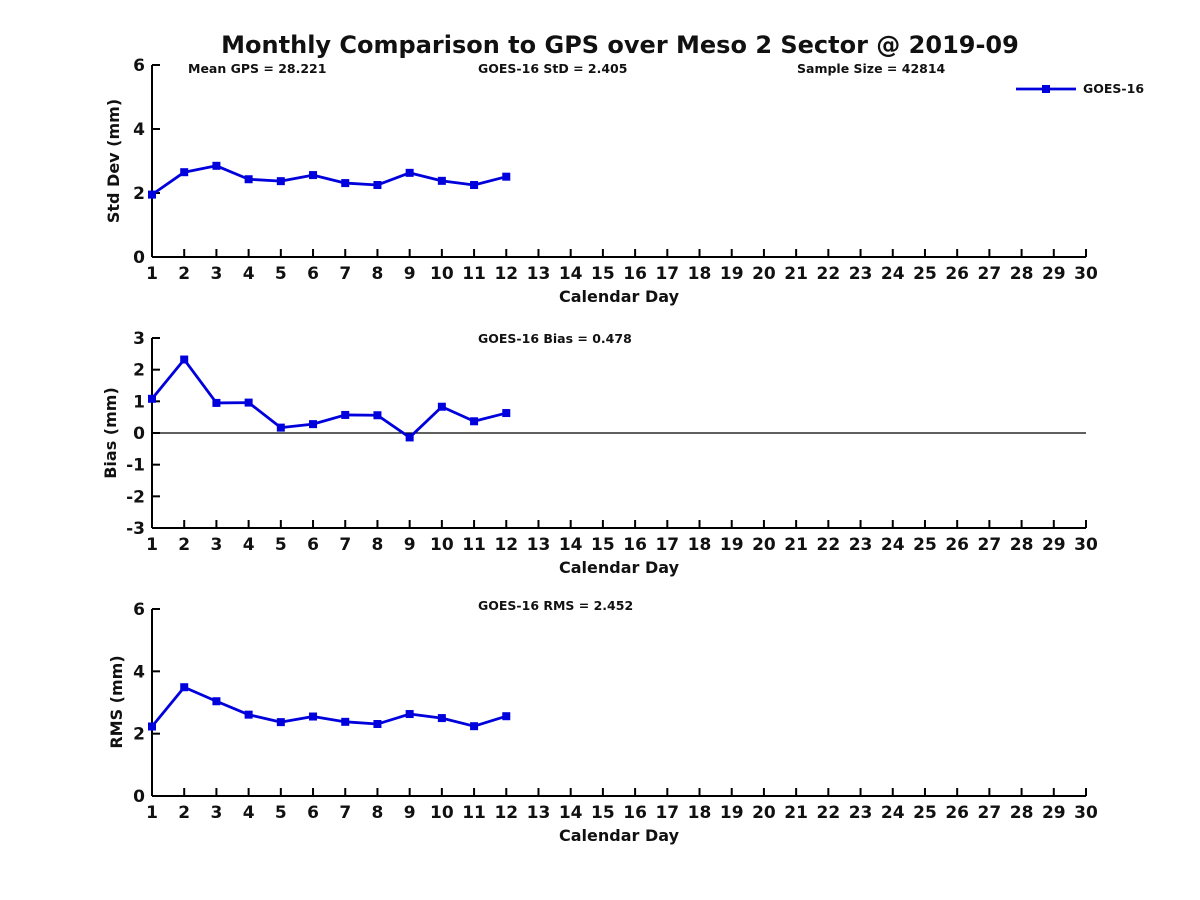 The width and height of the screenshot is (1200, 900). Describe the element at coordinates (925, 545) in the screenshot. I see `x-tick-label: 25` at that location.